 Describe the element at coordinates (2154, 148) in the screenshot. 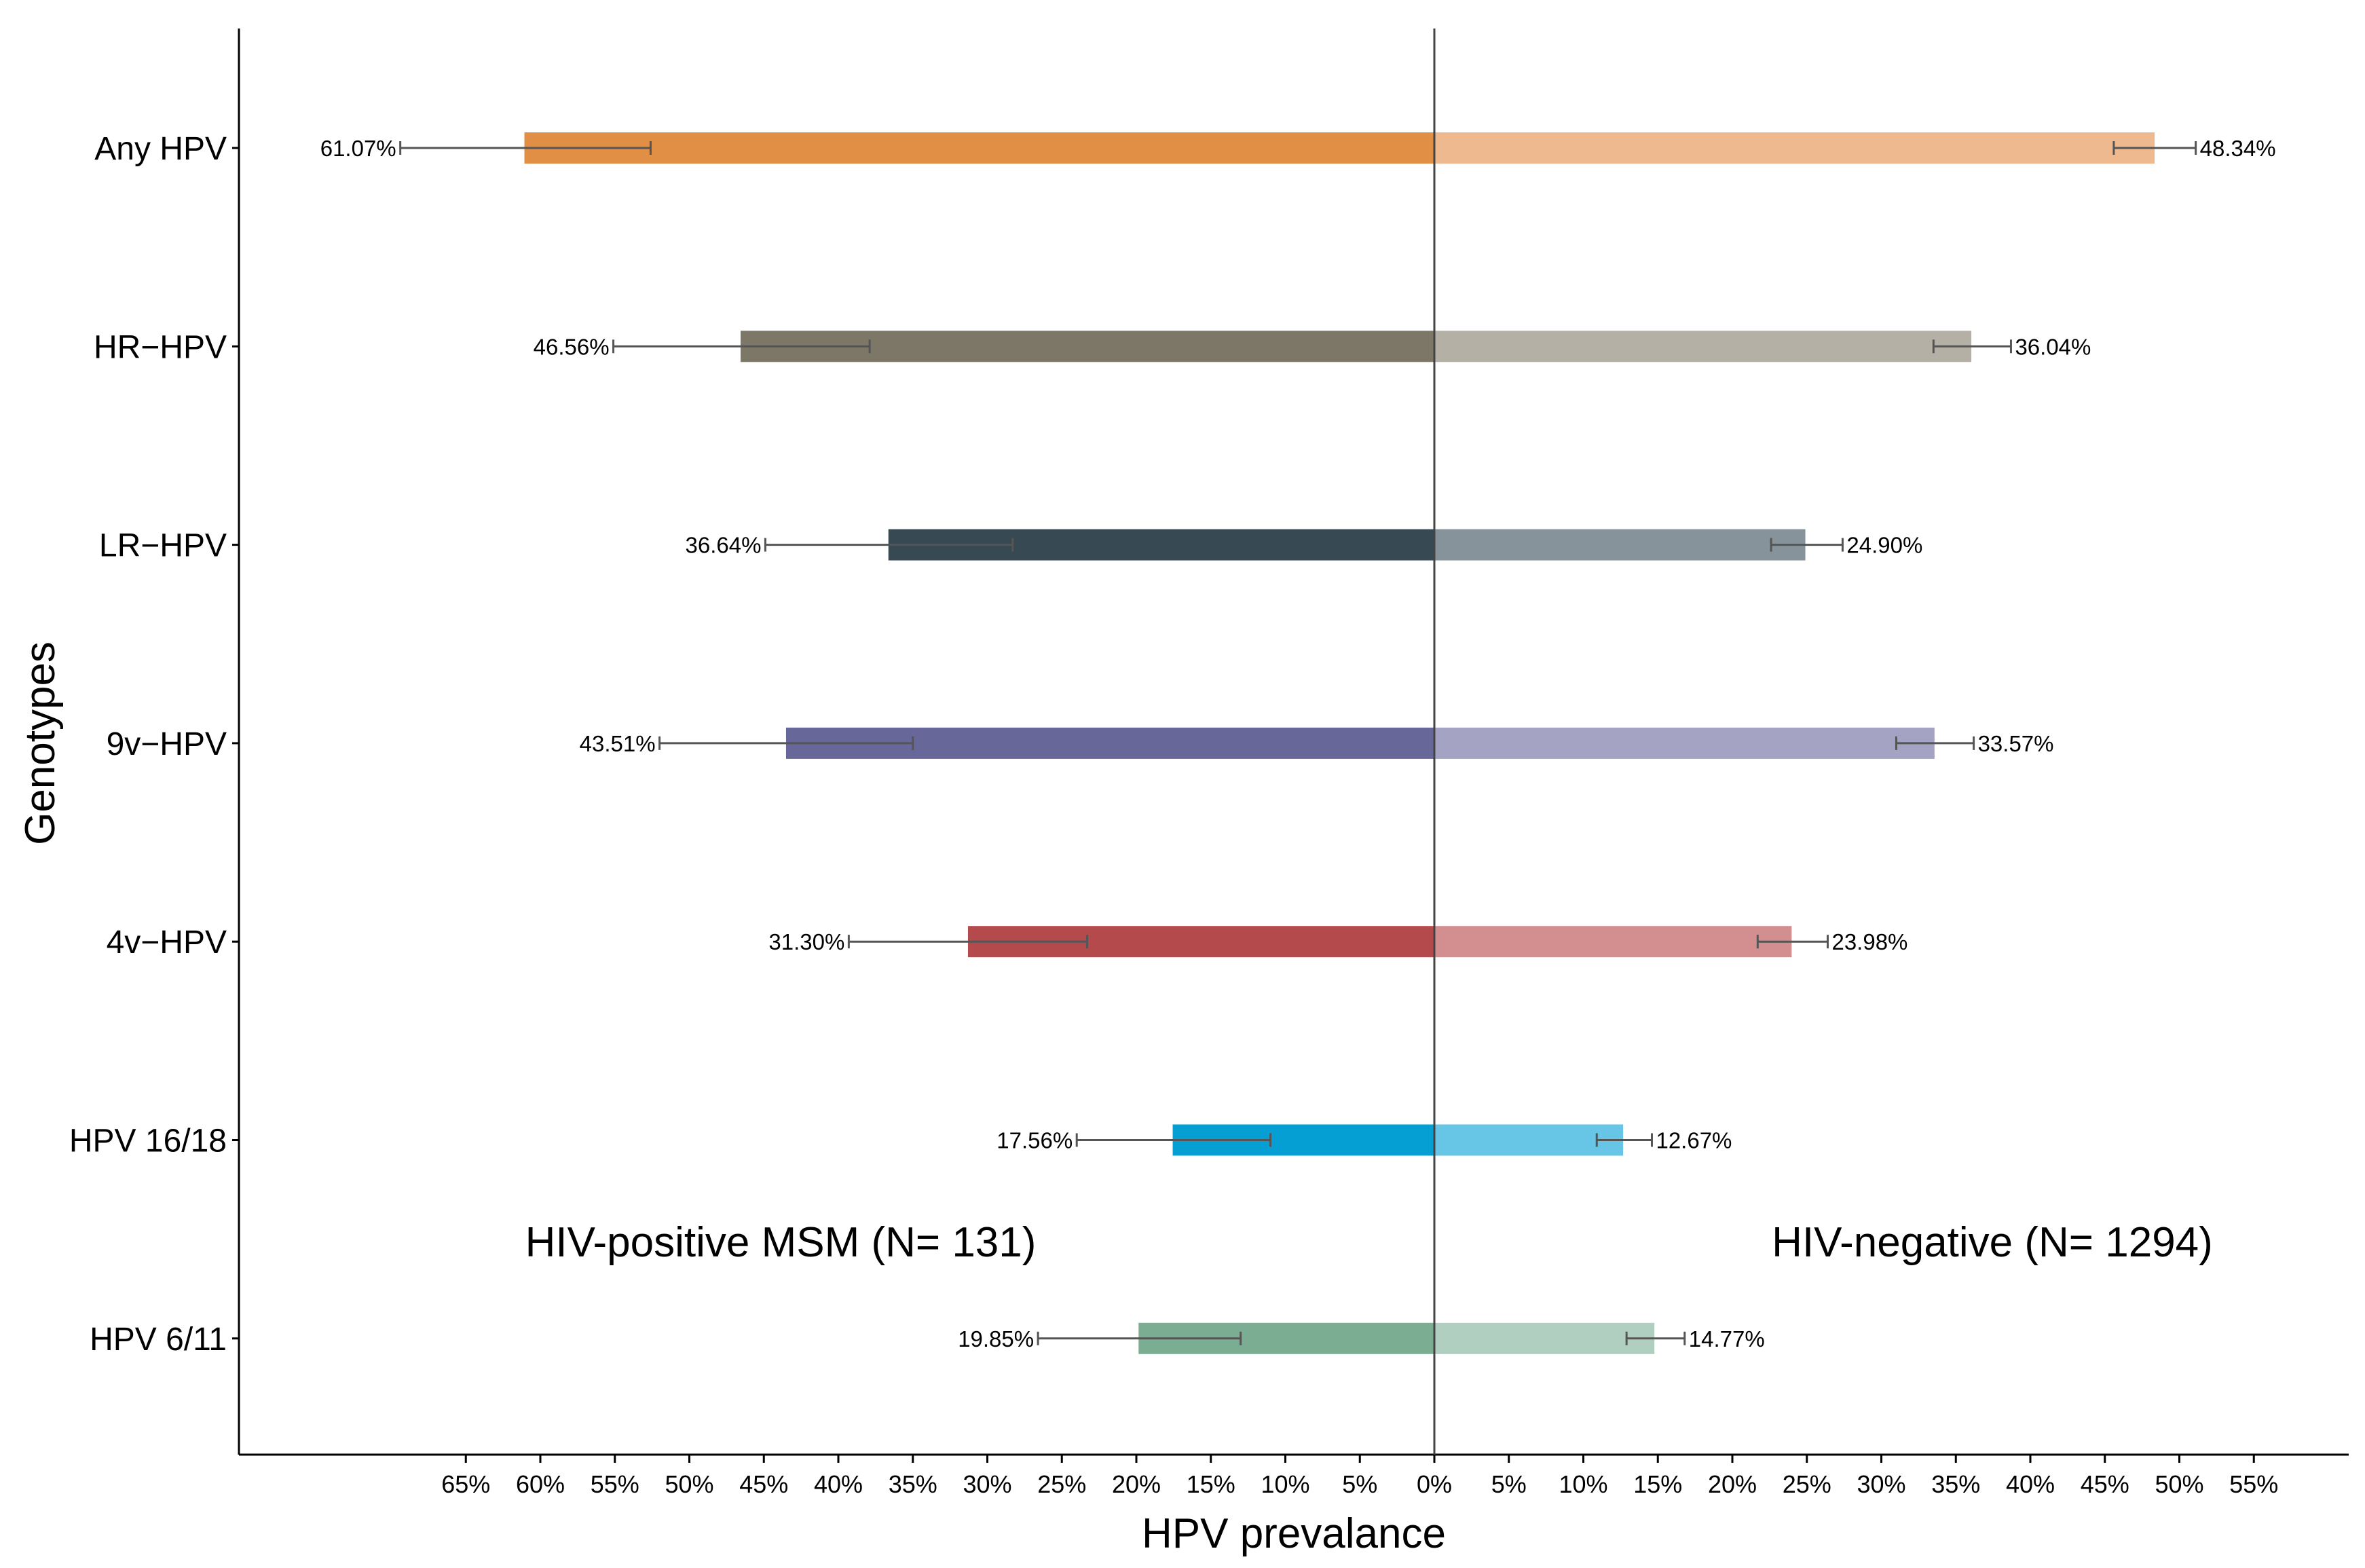

I see `error-bar-right-any-hpv` at that location.